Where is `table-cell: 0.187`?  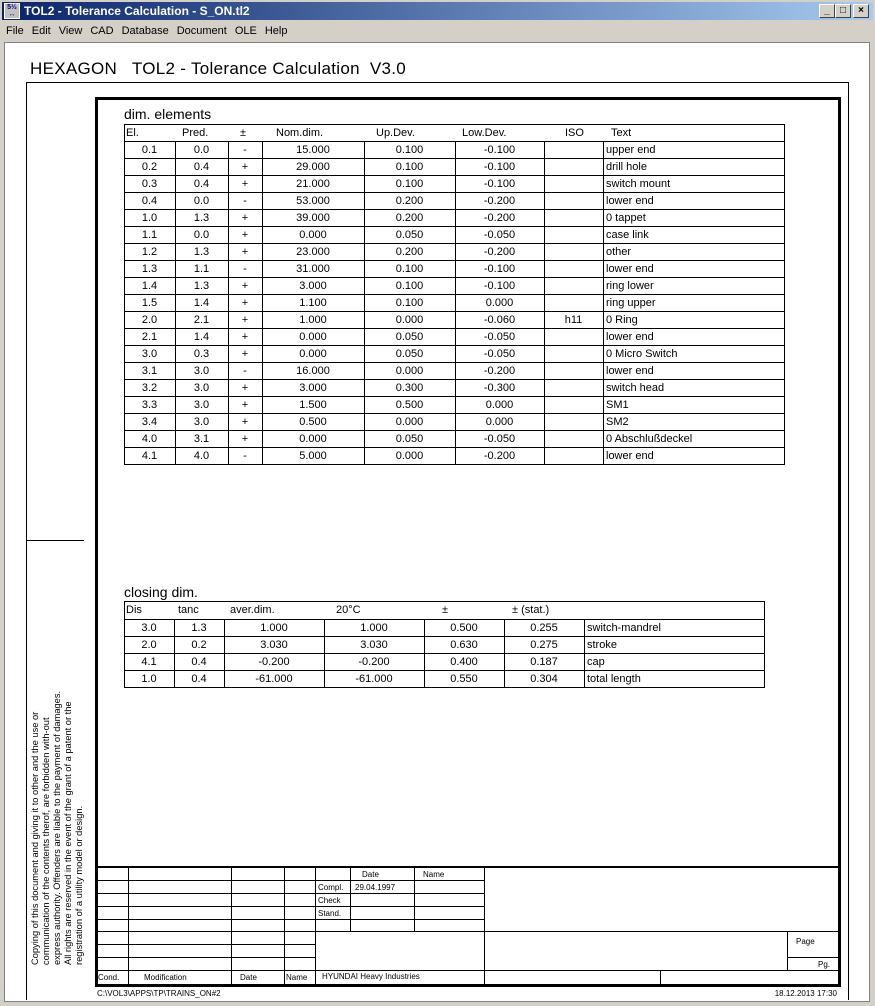 table-cell: 0.187 is located at coordinates (544, 662).